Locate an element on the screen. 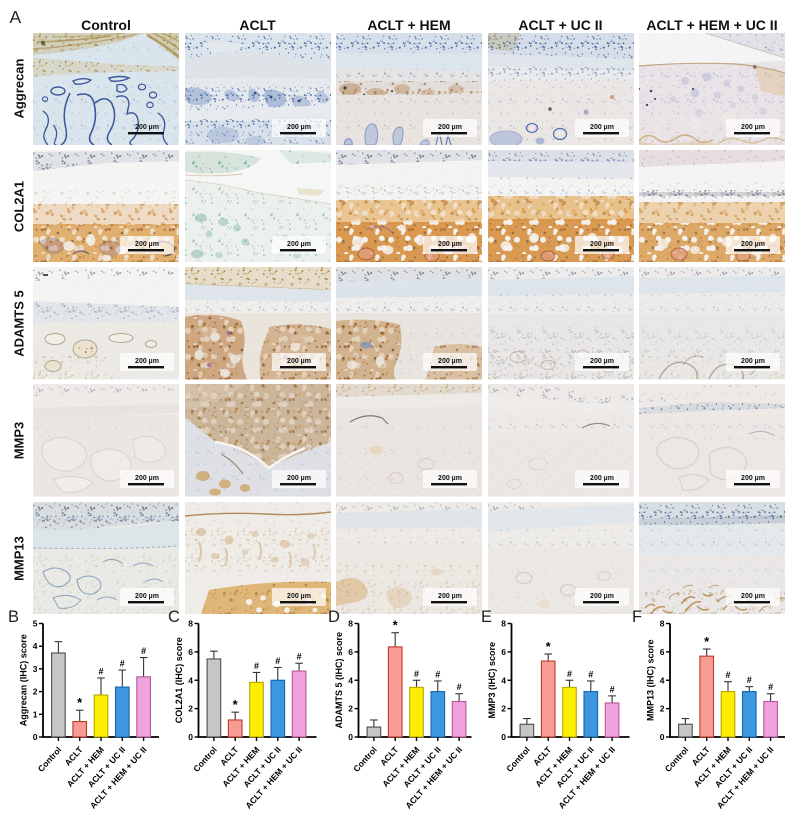 The image size is (799, 833). svg-text: B is located at coordinates (13, 617).